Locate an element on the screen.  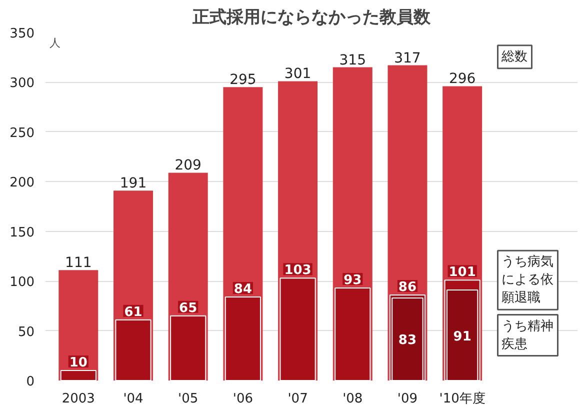
data-label: 83 is located at coordinates (407, 340).